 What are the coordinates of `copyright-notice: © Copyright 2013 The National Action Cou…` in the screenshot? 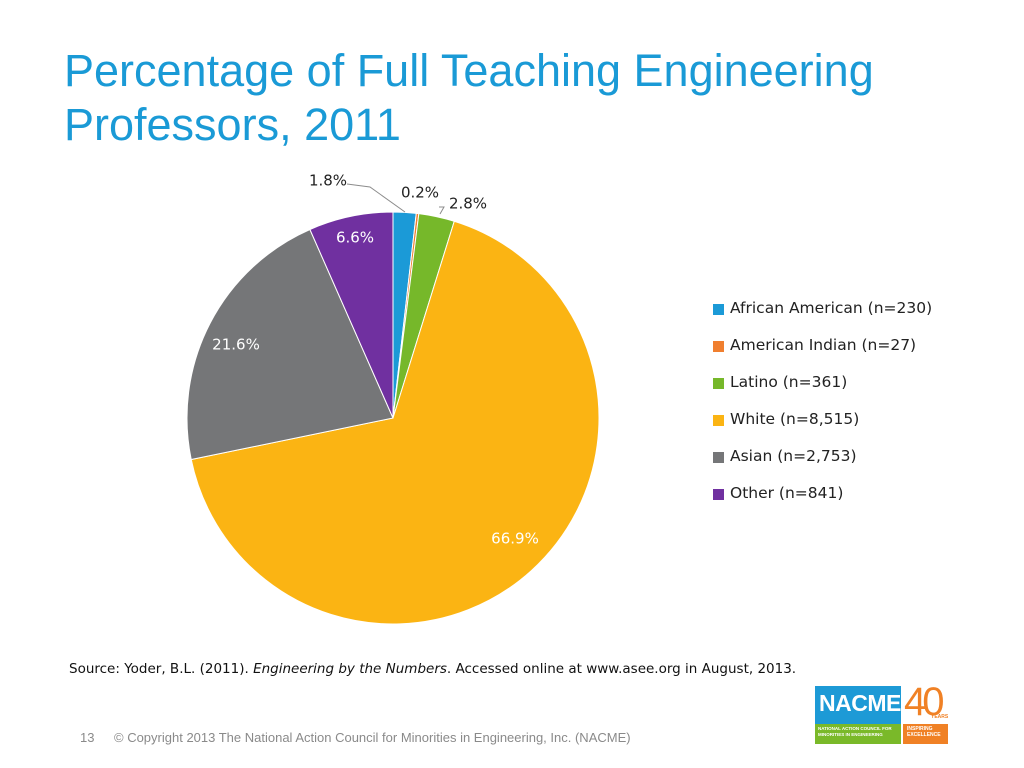 It's located at (372, 737).